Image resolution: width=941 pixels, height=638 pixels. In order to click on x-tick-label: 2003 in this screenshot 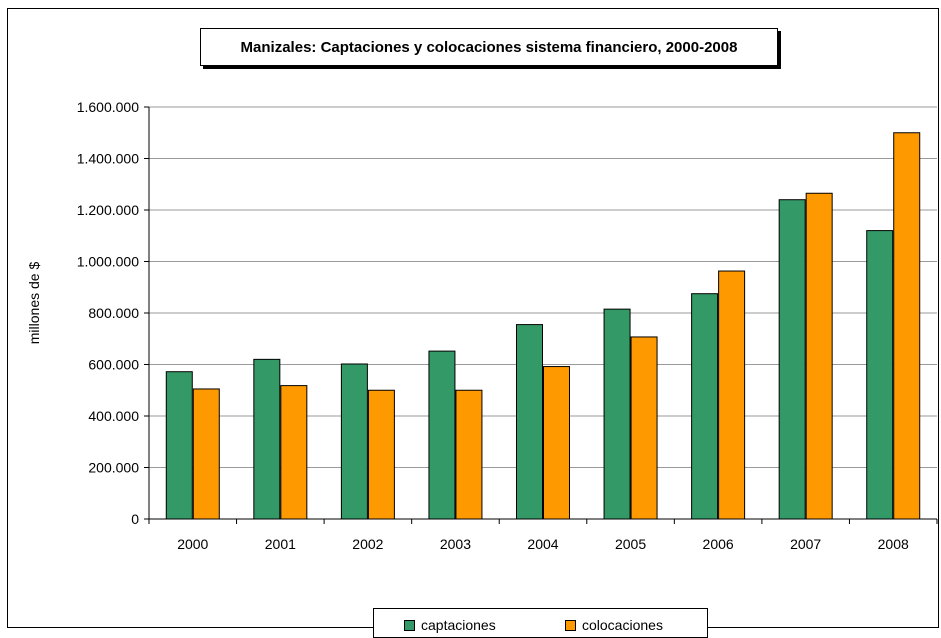, I will do `click(455, 544)`.